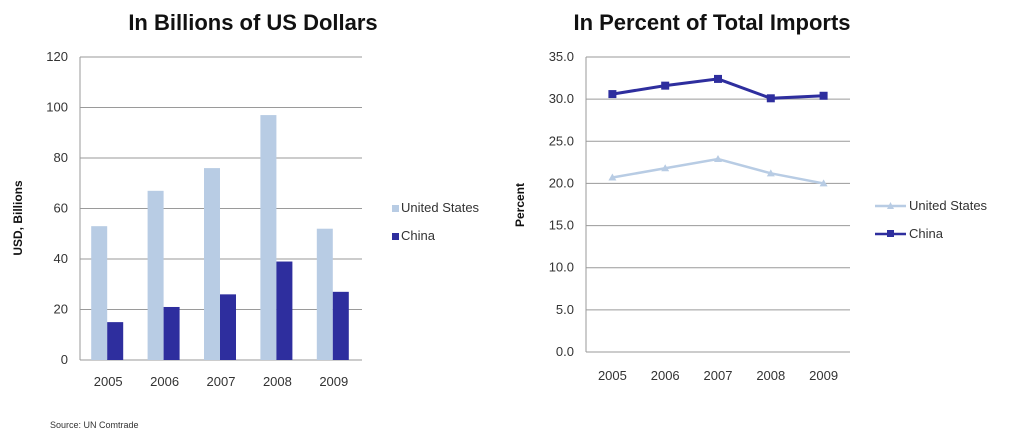  Describe the element at coordinates (612, 177) in the screenshot. I see `point-united-states-2005` at that location.